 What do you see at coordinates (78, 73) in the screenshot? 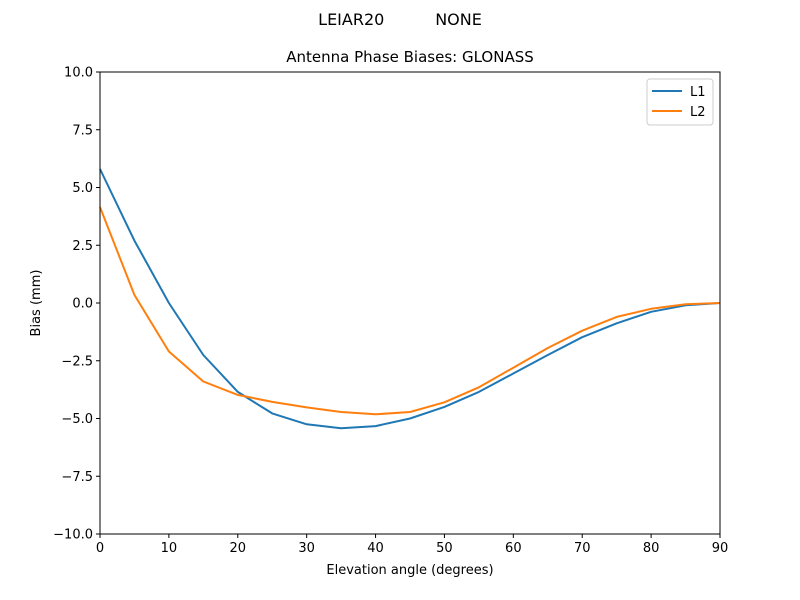
I see `y-tick-label: 10.0` at bounding box center [78, 73].